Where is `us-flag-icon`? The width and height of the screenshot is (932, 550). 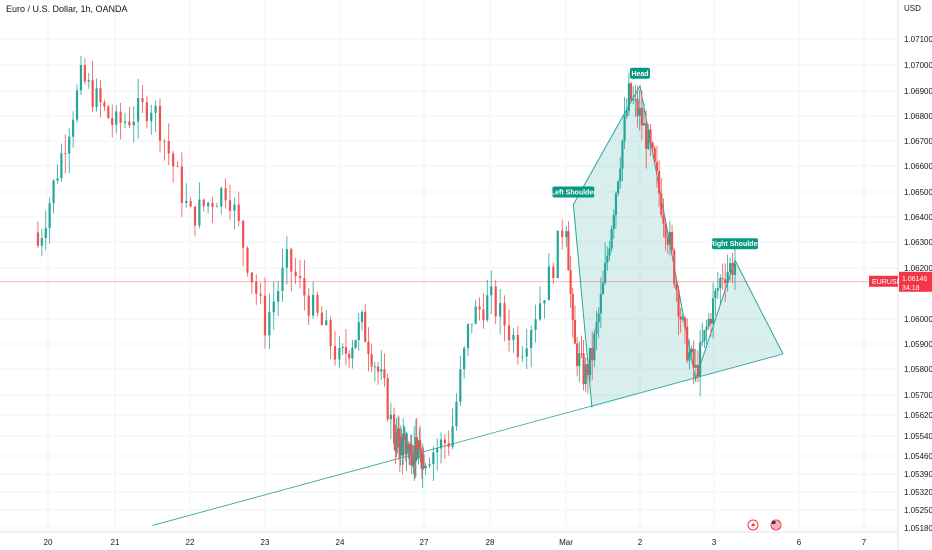
us-flag-icon is located at coordinates (776, 525).